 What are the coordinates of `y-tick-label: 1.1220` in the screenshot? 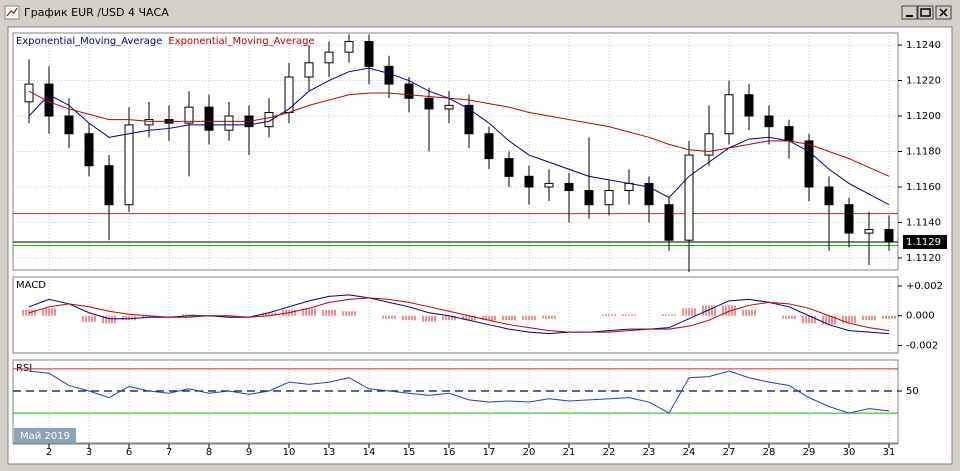 It's located at (923, 81).